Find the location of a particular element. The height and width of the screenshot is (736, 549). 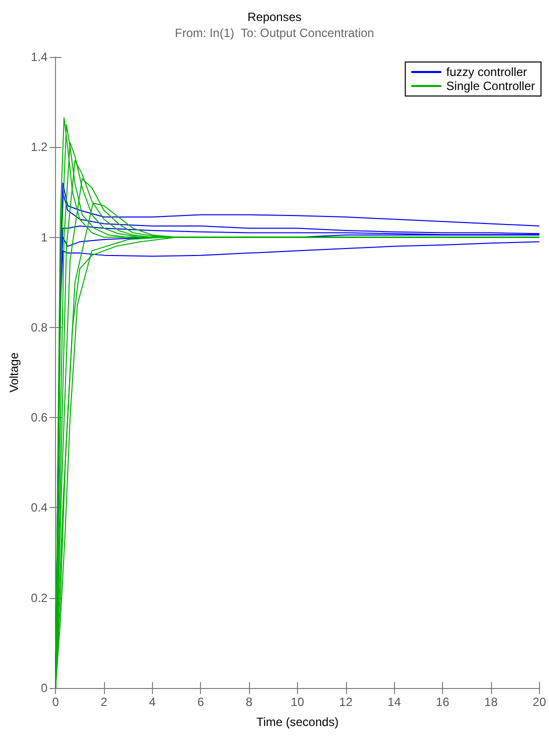

x-tick-label: 14 is located at coordinates (395, 702).